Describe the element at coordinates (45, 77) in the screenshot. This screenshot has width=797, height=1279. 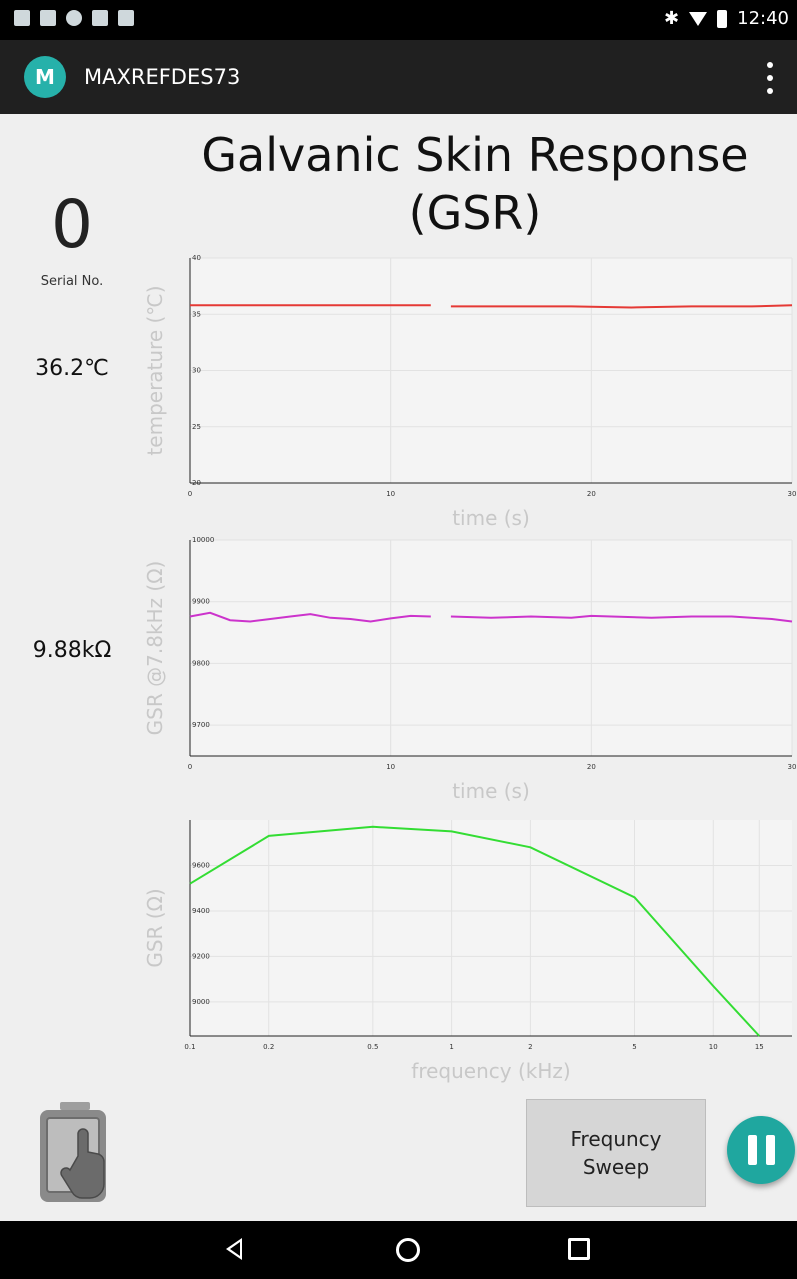
I see `maxim-logo-icon: M` at that location.